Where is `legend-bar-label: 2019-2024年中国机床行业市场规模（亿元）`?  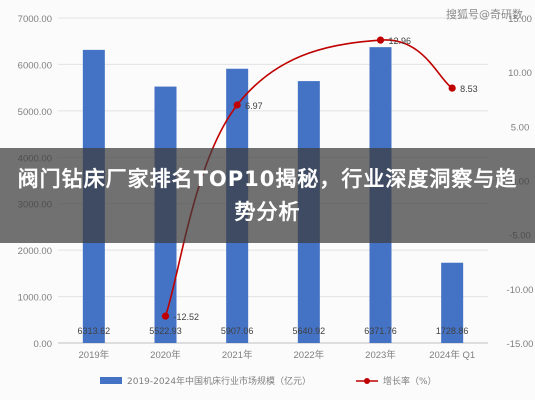 legend-bar-label: 2019-2024年中国机床行业市场规模（亿元） is located at coordinates (219, 381).